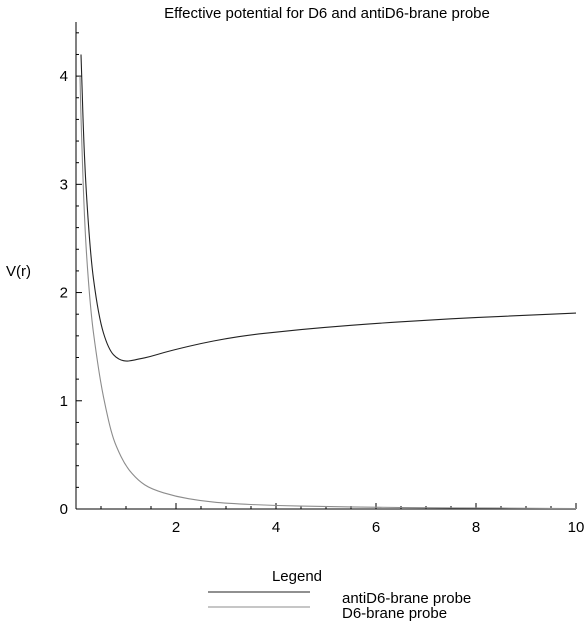  What do you see at coordinates (297, 576) in the screenshot?
I see `legend-title: Legend` at bounding box center [297, 576].